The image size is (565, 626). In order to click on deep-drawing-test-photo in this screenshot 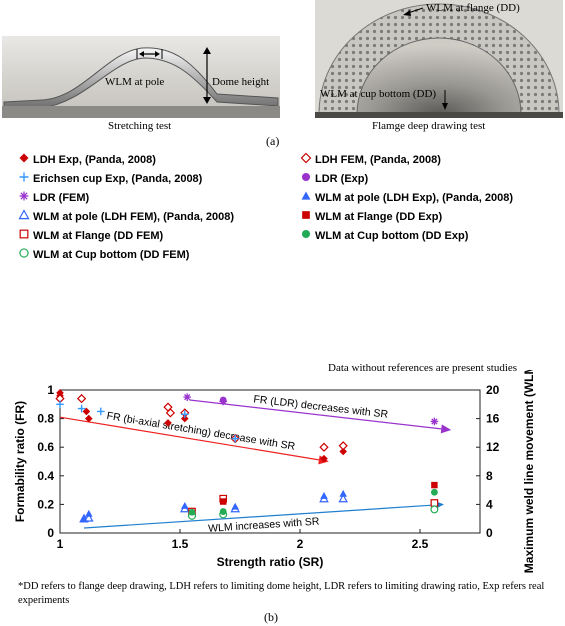, I will do `click(439, 59)`.